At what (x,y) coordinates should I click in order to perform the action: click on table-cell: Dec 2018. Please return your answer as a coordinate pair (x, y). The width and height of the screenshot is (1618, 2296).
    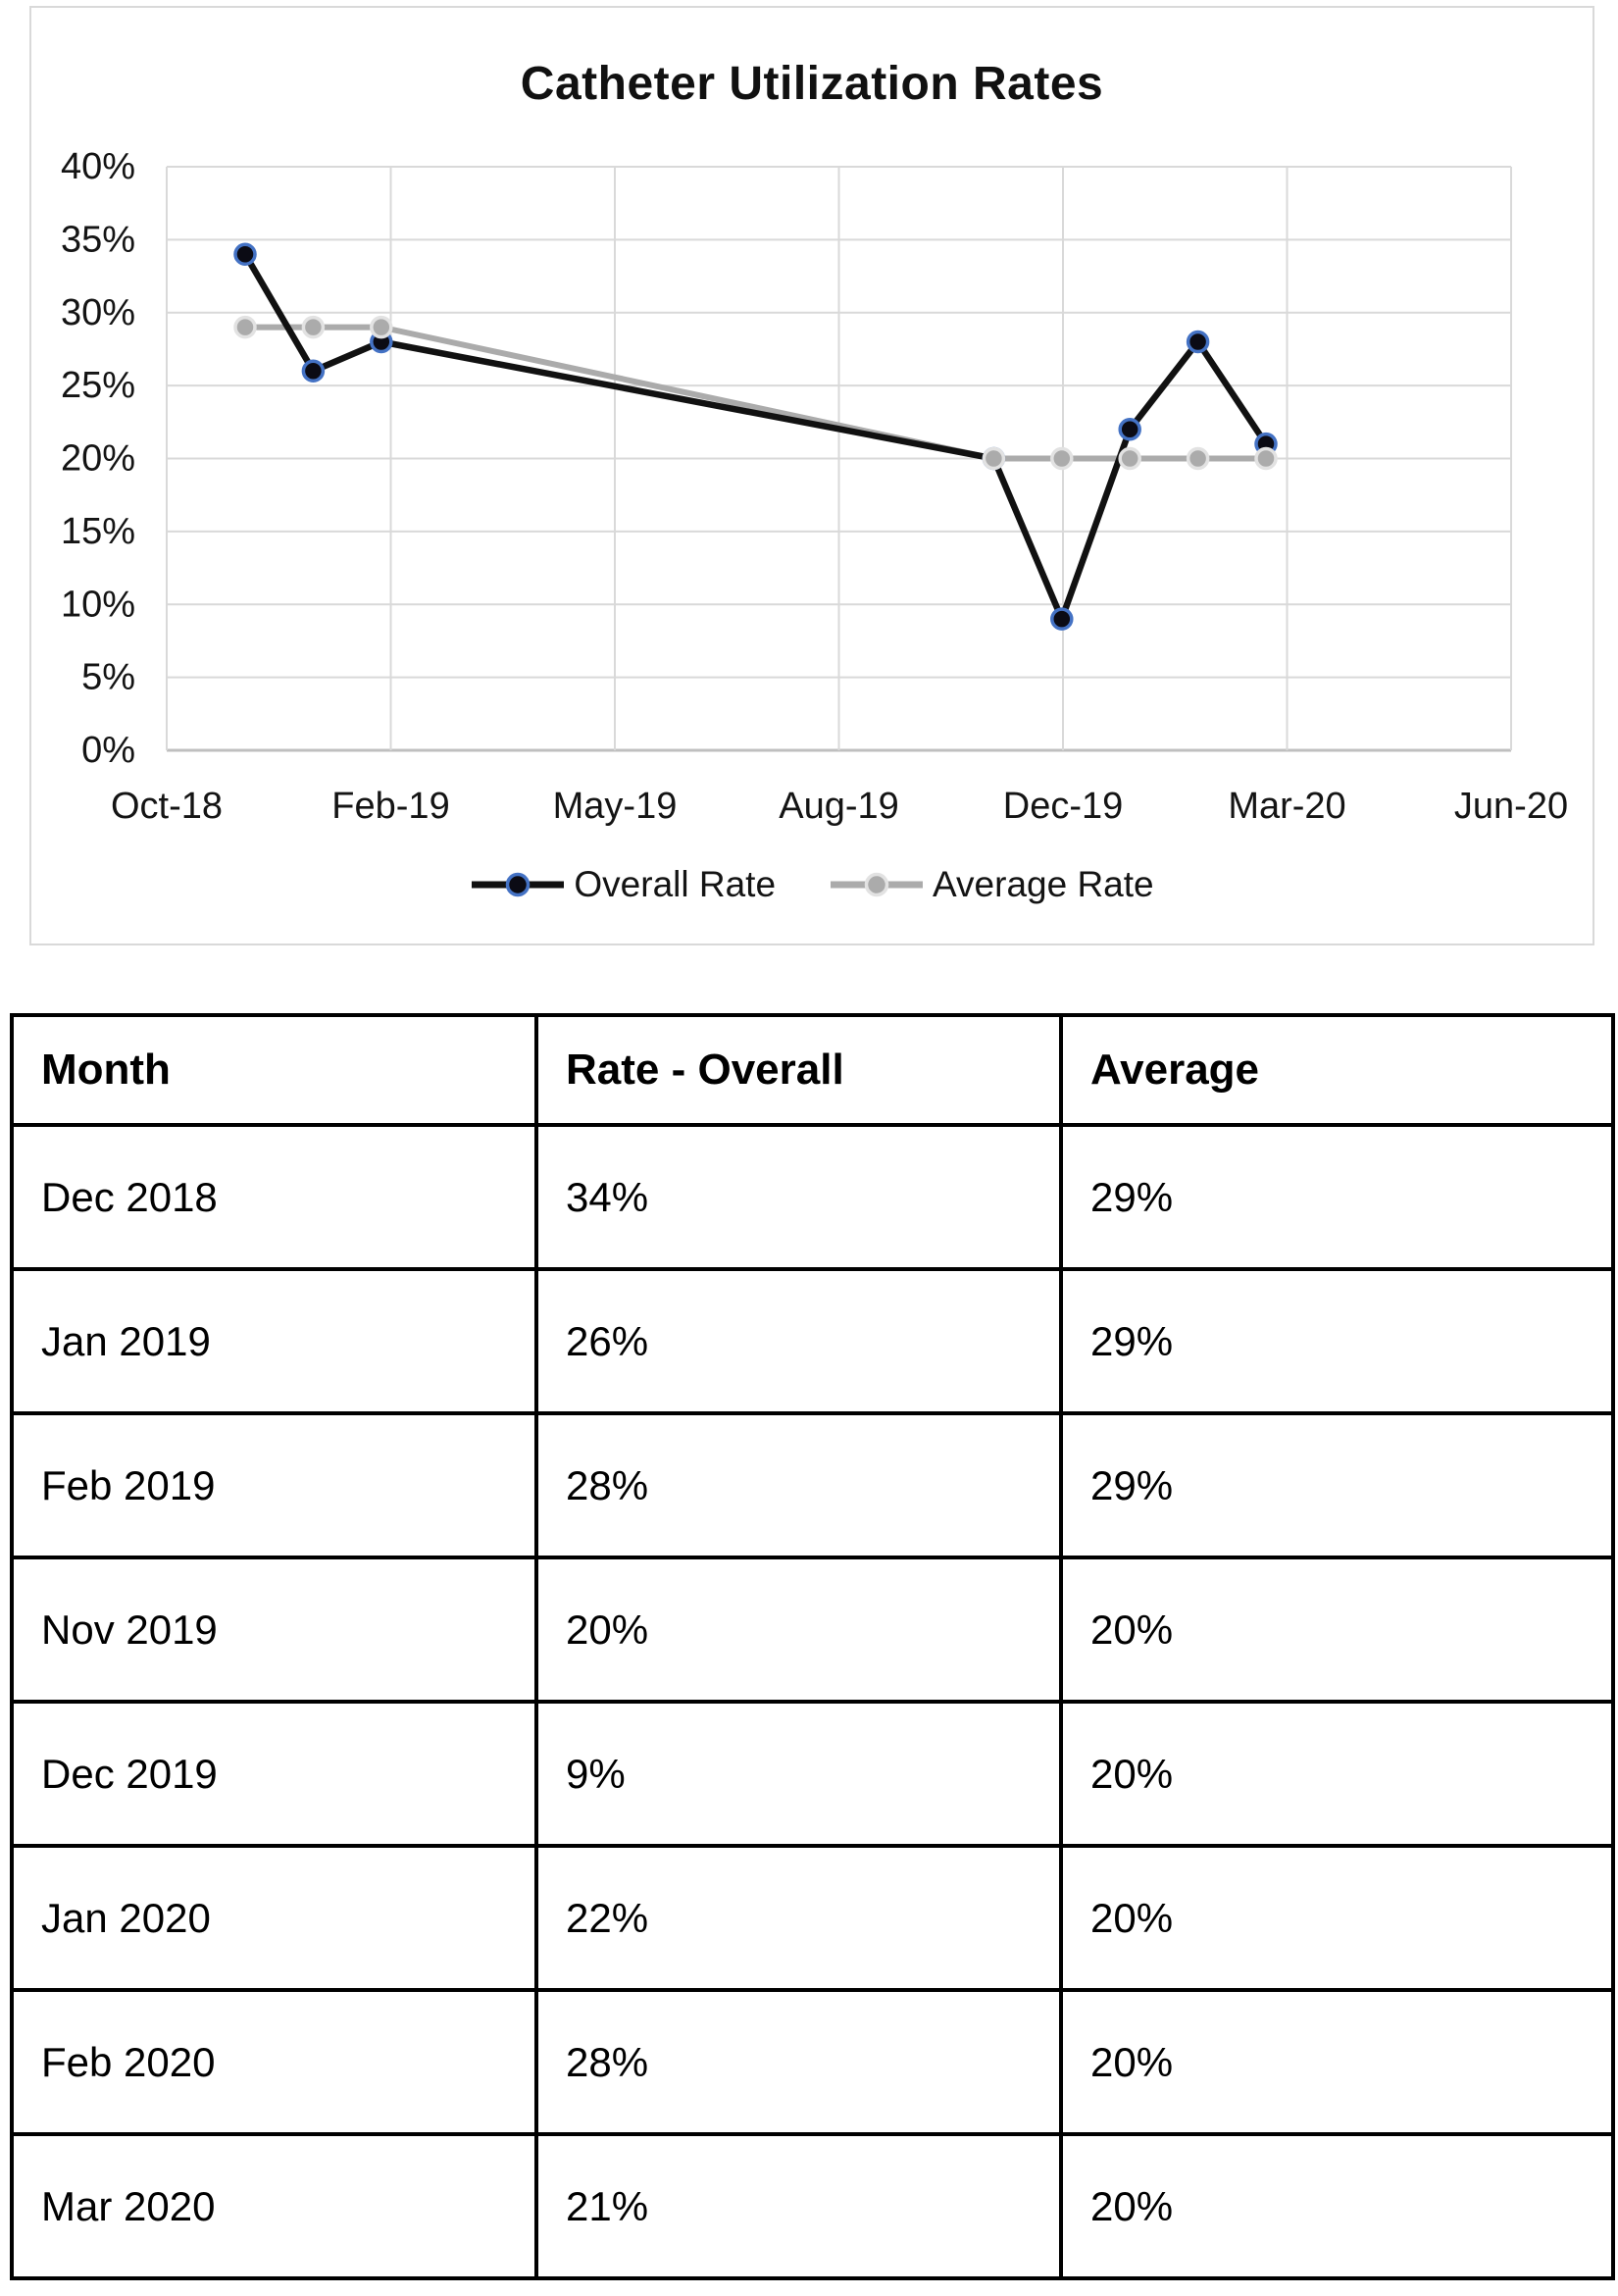
    Looking at the image, I should click on (274, 1197).